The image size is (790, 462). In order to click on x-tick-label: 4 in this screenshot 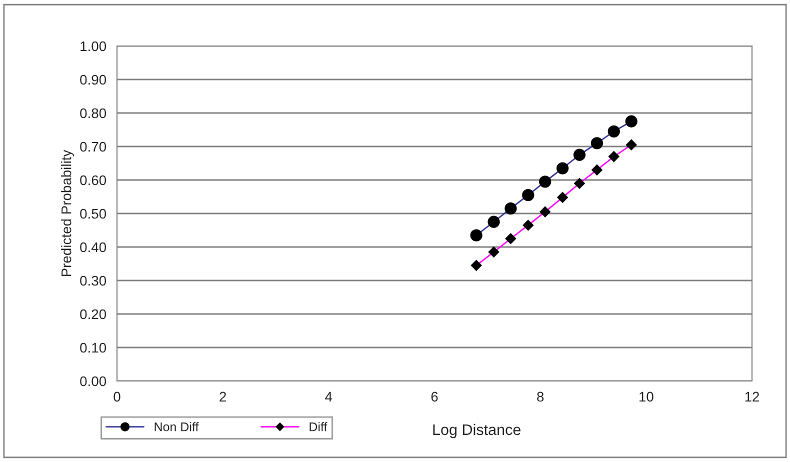, I will do `click(328, 397)`.